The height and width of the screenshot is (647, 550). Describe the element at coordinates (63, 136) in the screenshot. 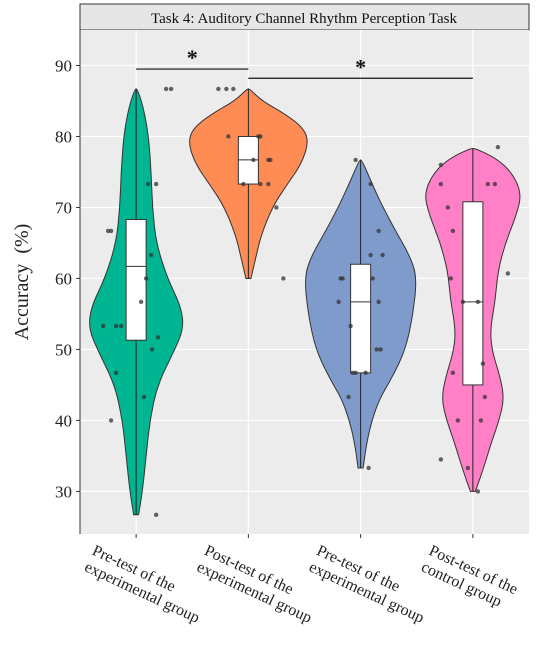

I see `y-tick-label: 80` at that location.